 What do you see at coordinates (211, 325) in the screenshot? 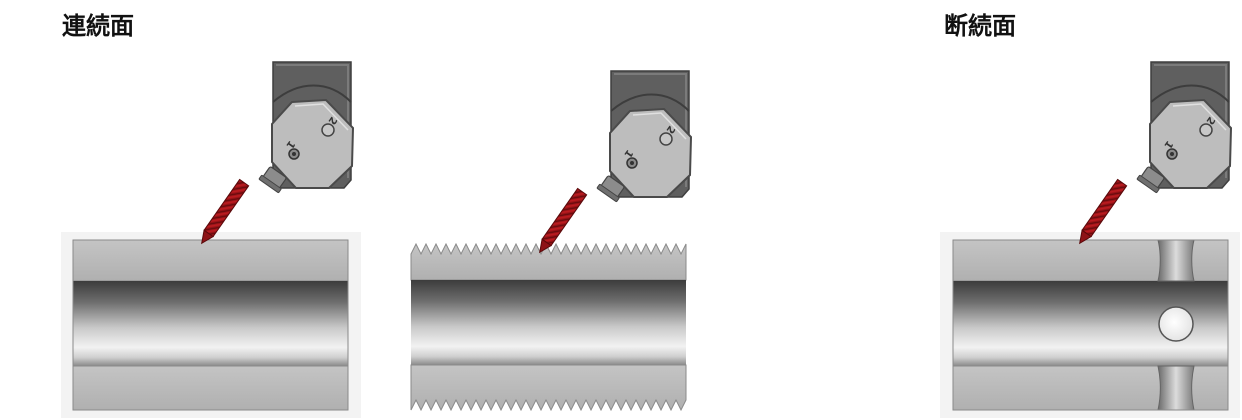
I see `workpiece-continuous-smooth` at bounding box center [211, 325].